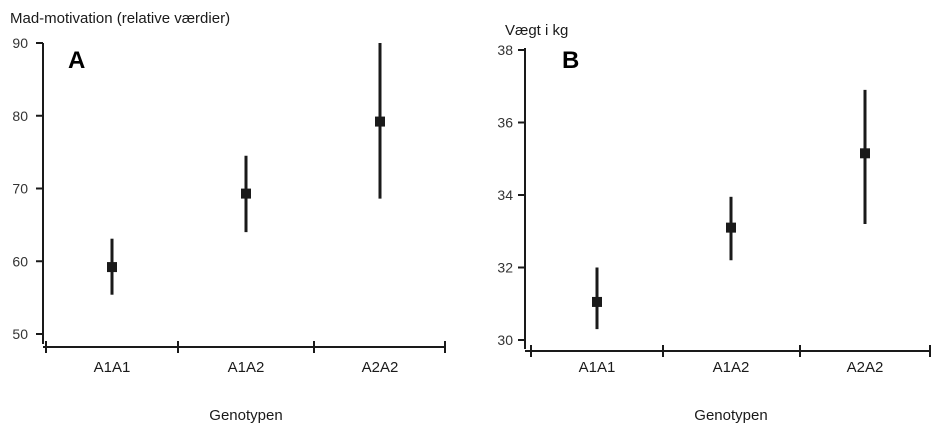 The image size is (941, 427). What do you see at coordinates (20, 334) in the screenshot?
I see `y-tick-label: 50` at bounding box center [20, 334].